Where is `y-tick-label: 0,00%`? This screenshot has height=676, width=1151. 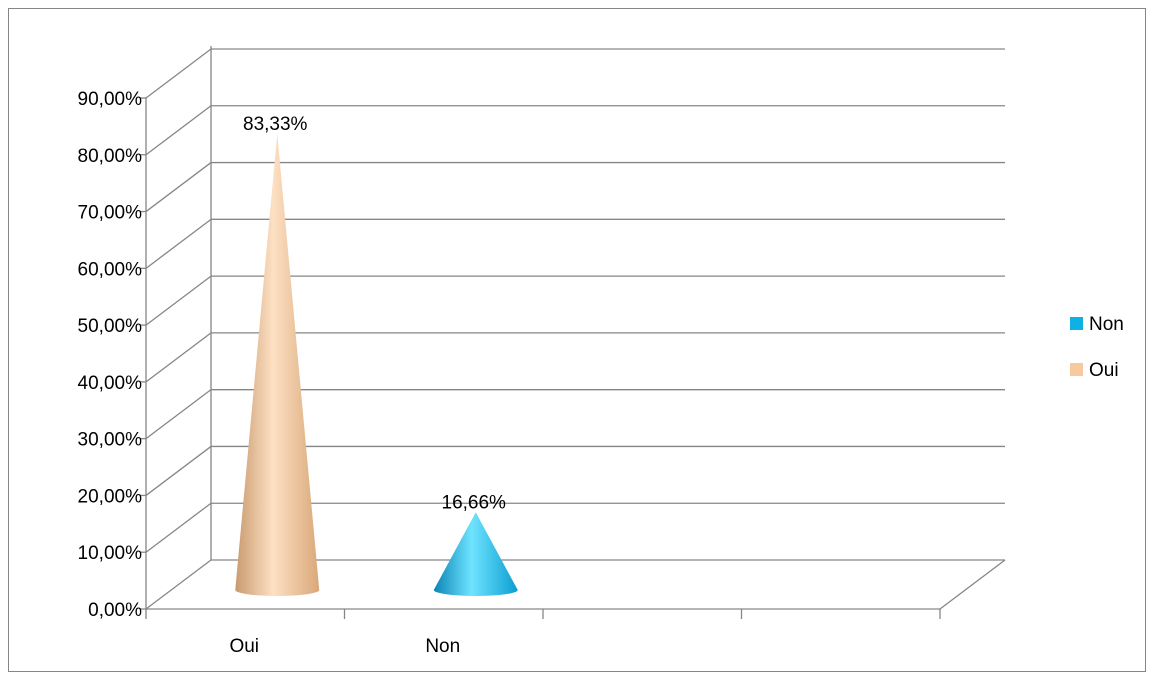
y-tick-label: 0,00% is located at coordinates (115, 610).